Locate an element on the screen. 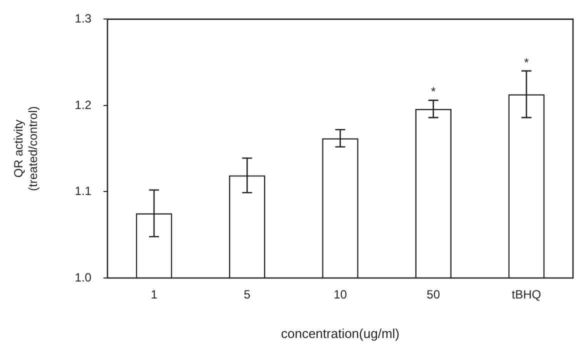  x-axis-title: concentration(ug/ml) is located at coordinates (340, 333).